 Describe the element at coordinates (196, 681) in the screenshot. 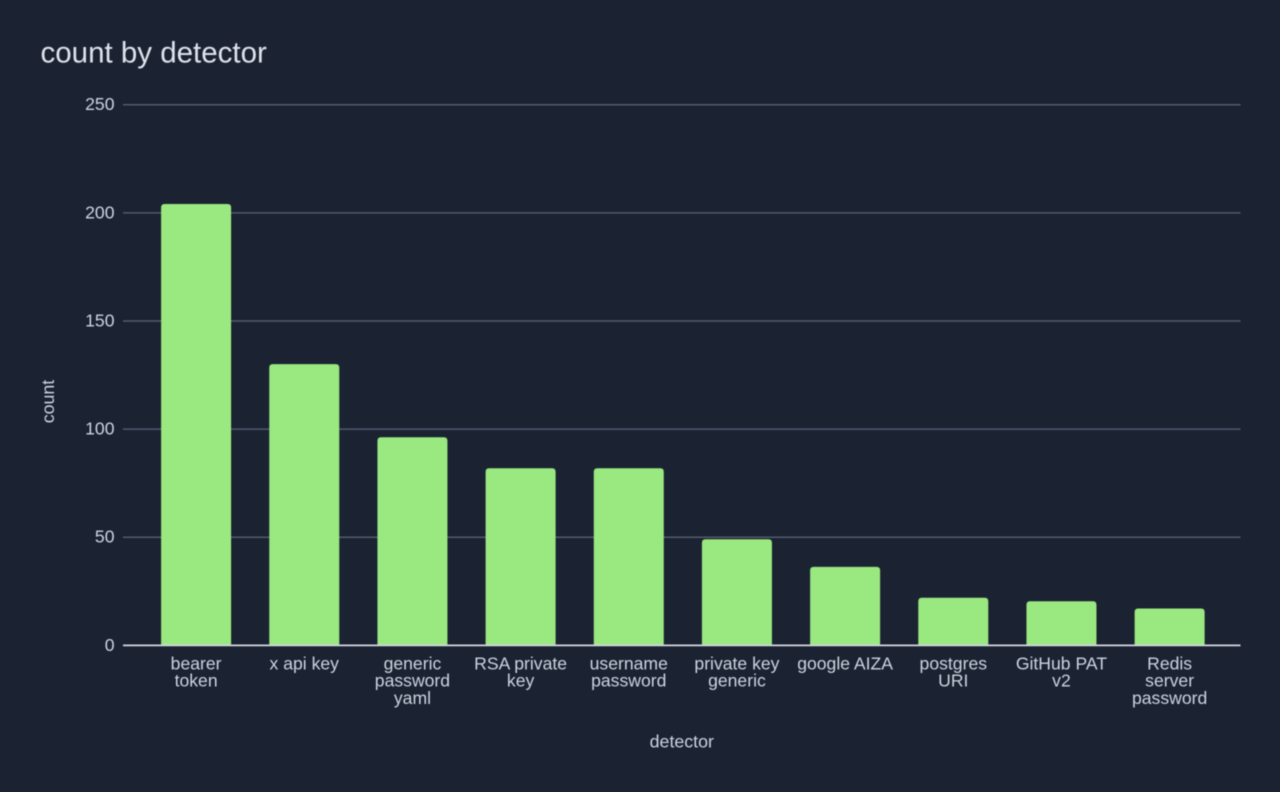

I see `svg-text: token` at that location.